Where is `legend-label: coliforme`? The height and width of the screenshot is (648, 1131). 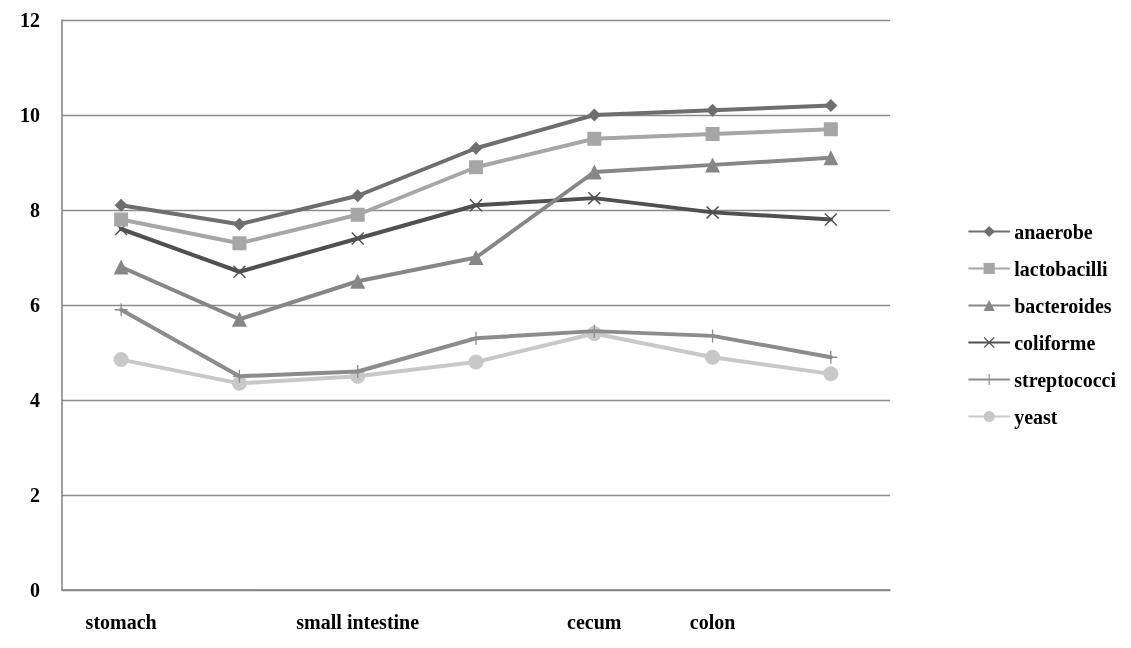 legend-label: coliforme is located at coordinates (1055, 342).